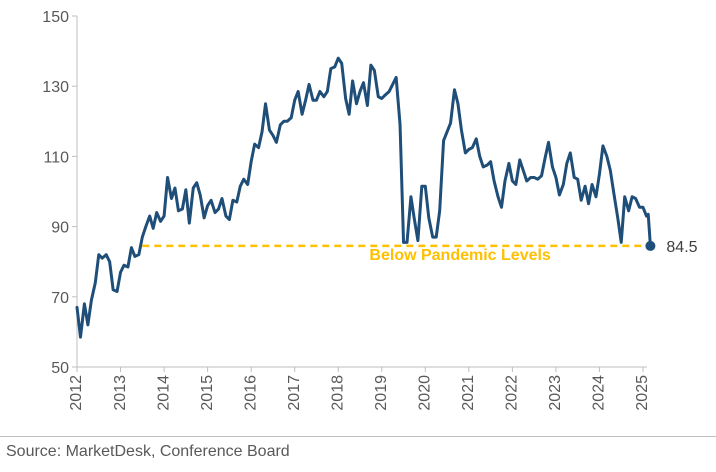 This screenshot has width=716, height=472. What do you see at coordinates (468, 393) in the screenshot?
I see `x-tick-label: 2021` at bounding box center [468, 393].